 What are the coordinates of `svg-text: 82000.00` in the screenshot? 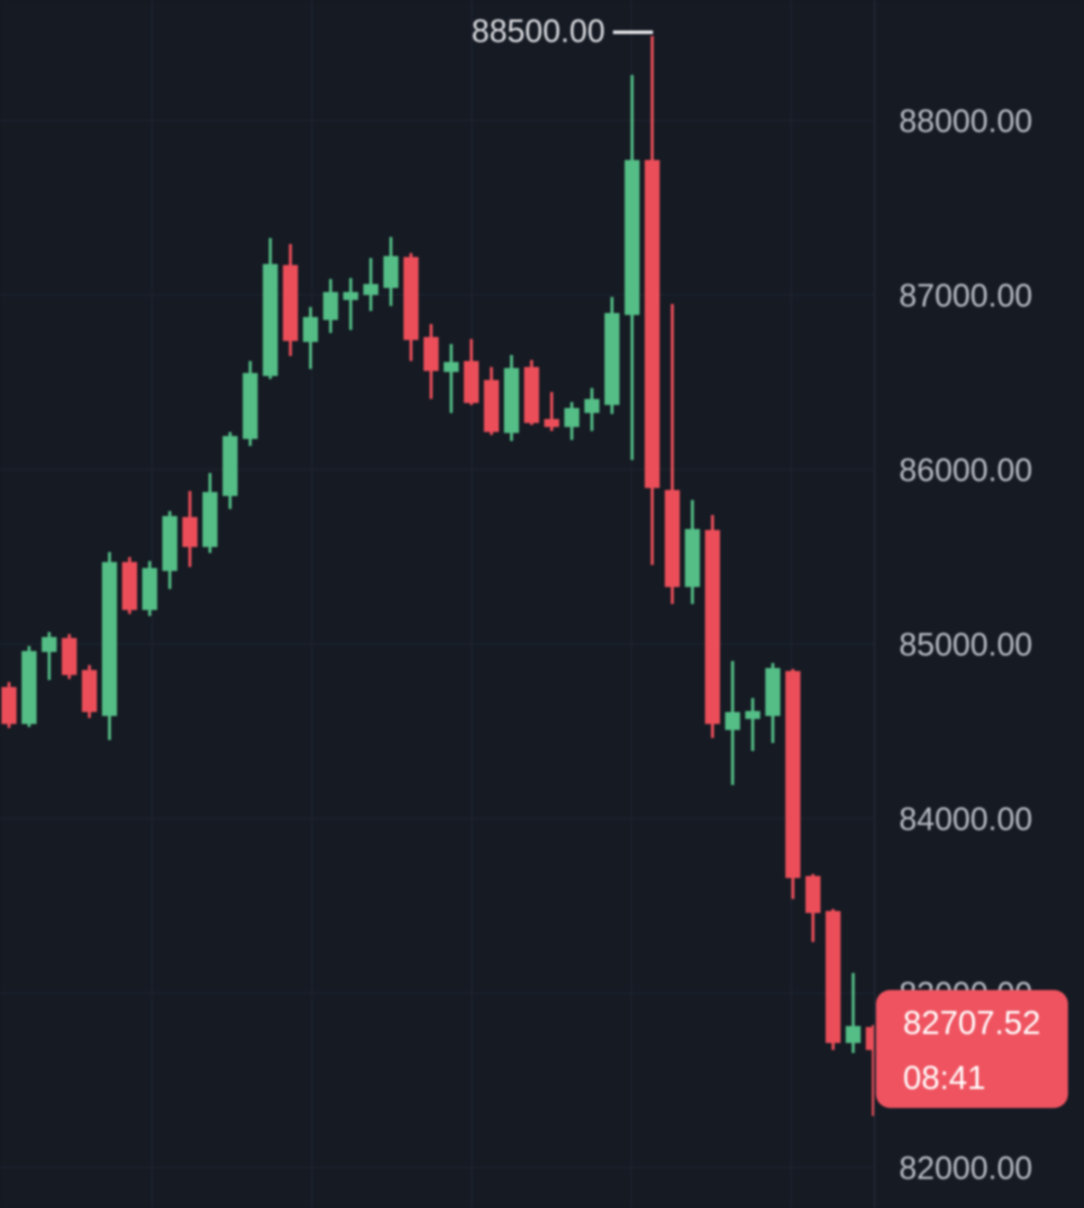 It's located at (965, 1168).